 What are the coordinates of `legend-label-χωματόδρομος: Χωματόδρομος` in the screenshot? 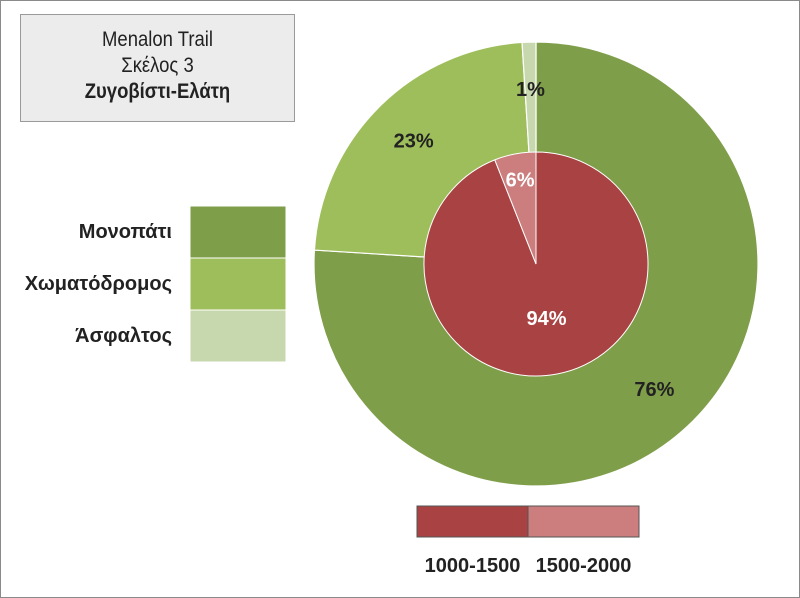 It's located at (98, 284).